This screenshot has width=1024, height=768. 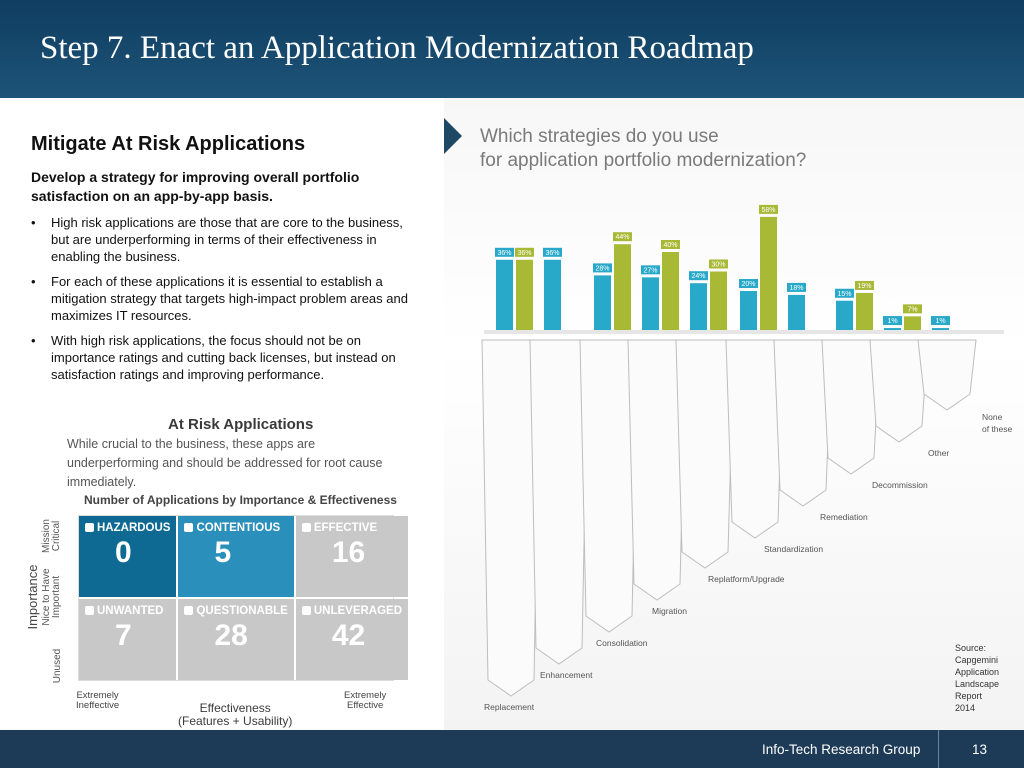 I want to click on bar-value-label: 18%, so click(x=796, y=288).